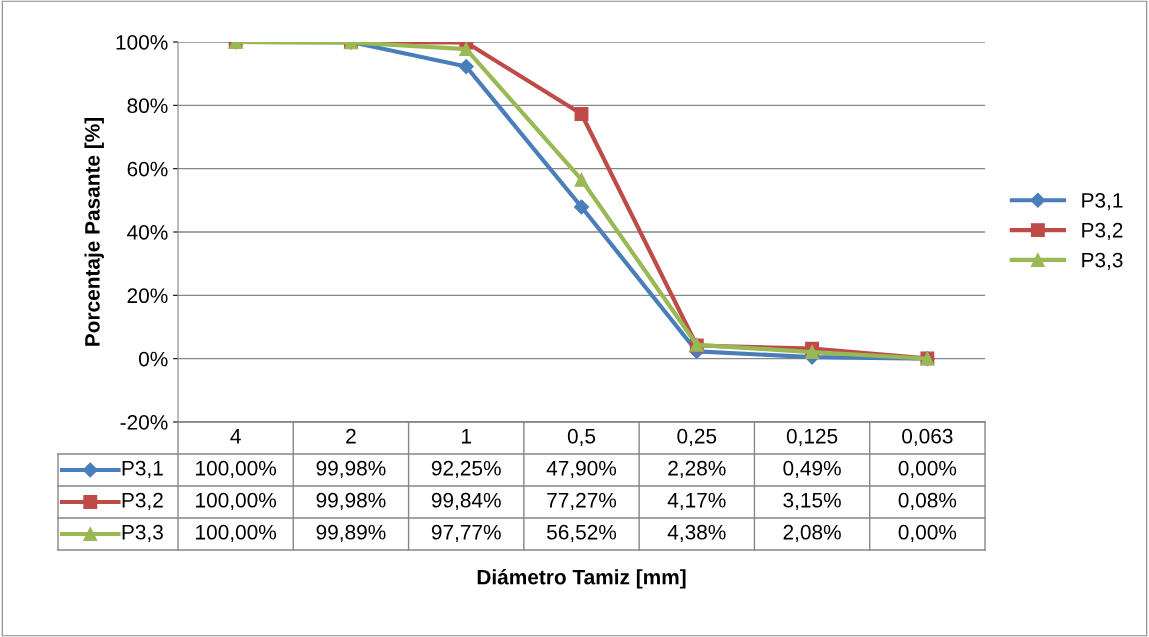  I want to click on data-label: 56,52%, so click(582, 533).